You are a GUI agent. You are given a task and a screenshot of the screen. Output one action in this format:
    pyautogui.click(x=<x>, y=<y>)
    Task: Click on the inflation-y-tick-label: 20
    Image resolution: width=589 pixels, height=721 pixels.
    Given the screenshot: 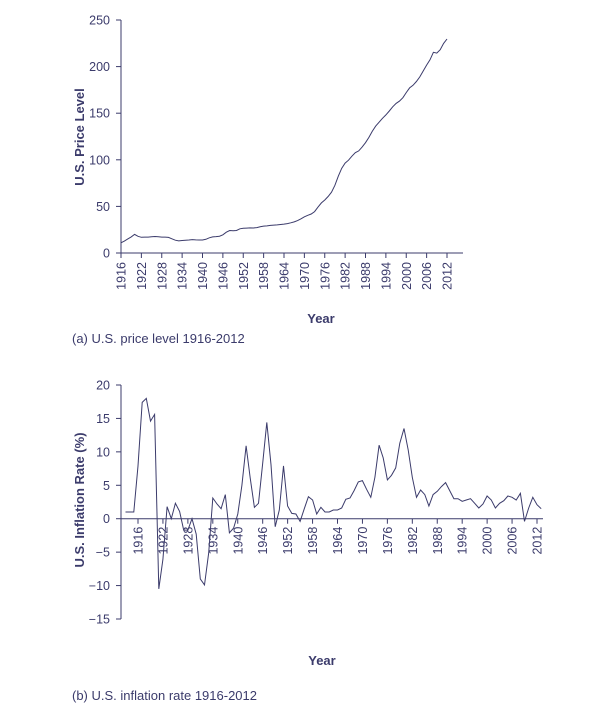 What is the action you would take?
    pyautogui.click(x=103, y=386)
    